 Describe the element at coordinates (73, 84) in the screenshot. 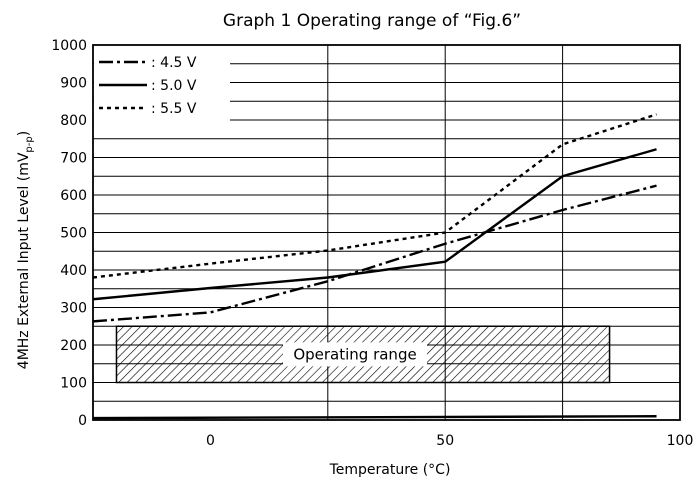

I see `y-tick-label: 900` at that location.